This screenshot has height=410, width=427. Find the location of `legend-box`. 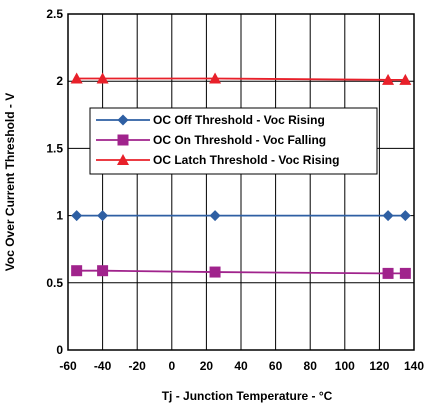

legend-box is located at coordinates (233, 141).